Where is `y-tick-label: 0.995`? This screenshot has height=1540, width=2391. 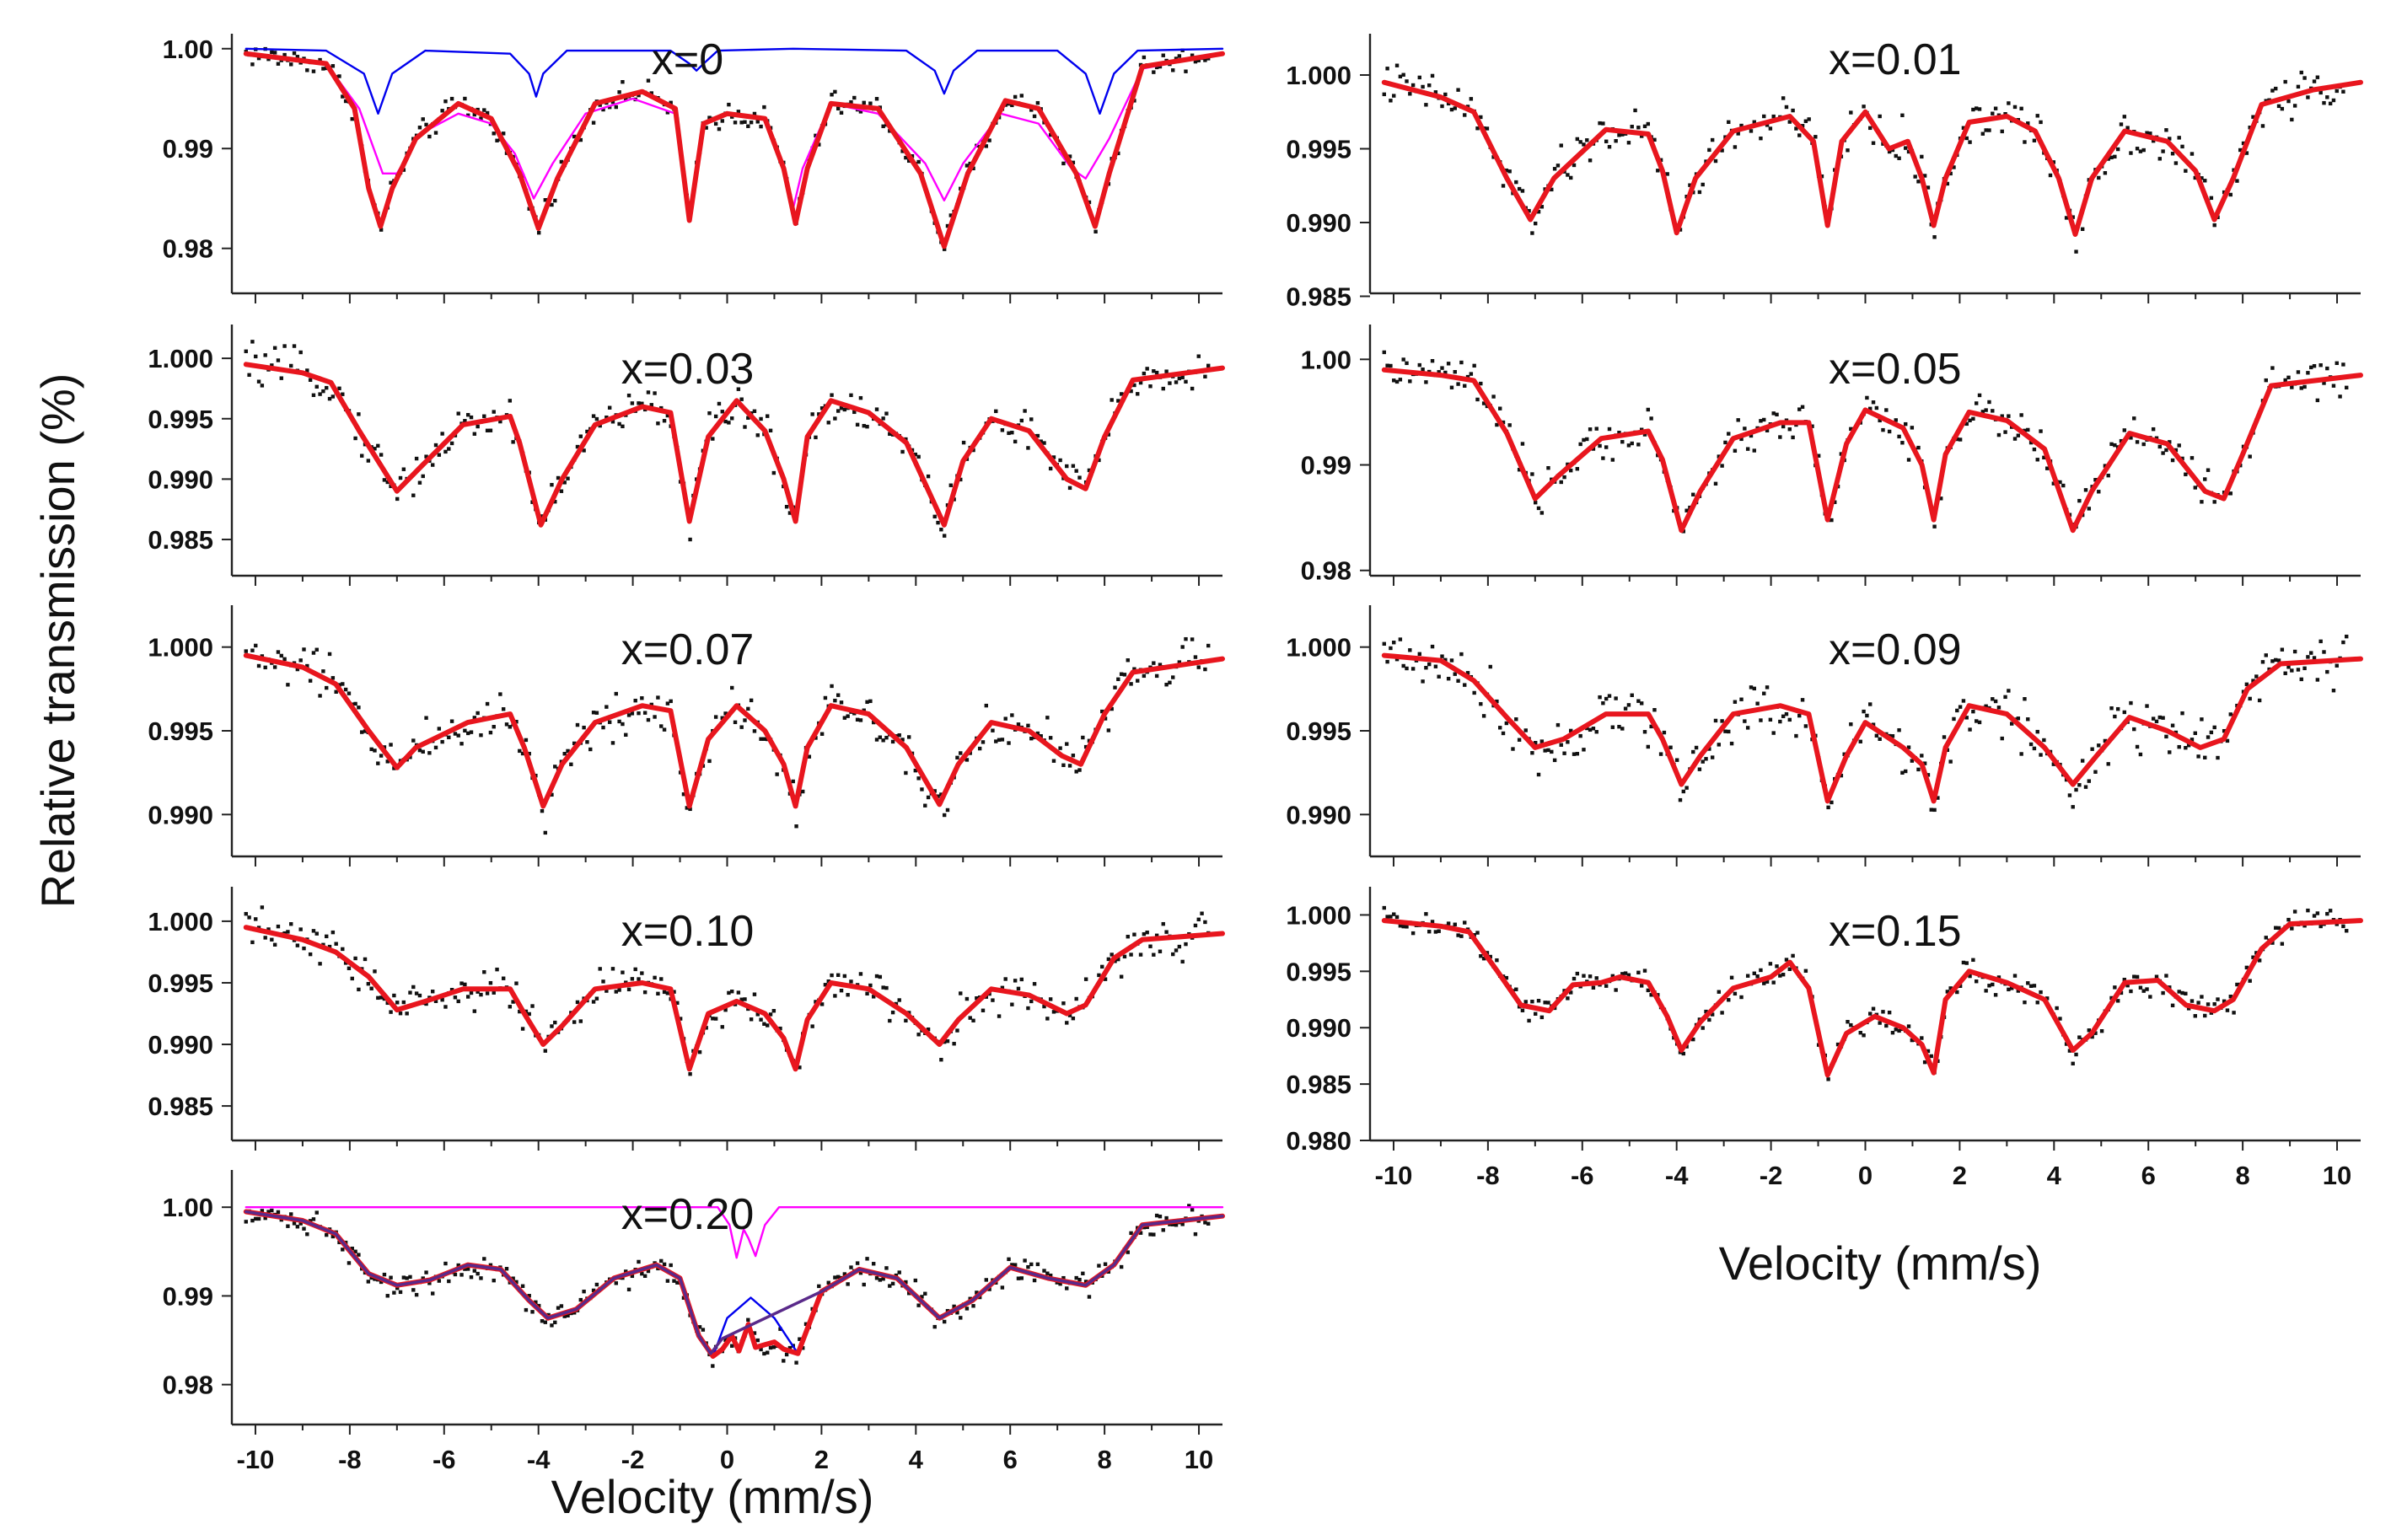 y-tick-label: 0.995 is located at coordinates (1318, 731).